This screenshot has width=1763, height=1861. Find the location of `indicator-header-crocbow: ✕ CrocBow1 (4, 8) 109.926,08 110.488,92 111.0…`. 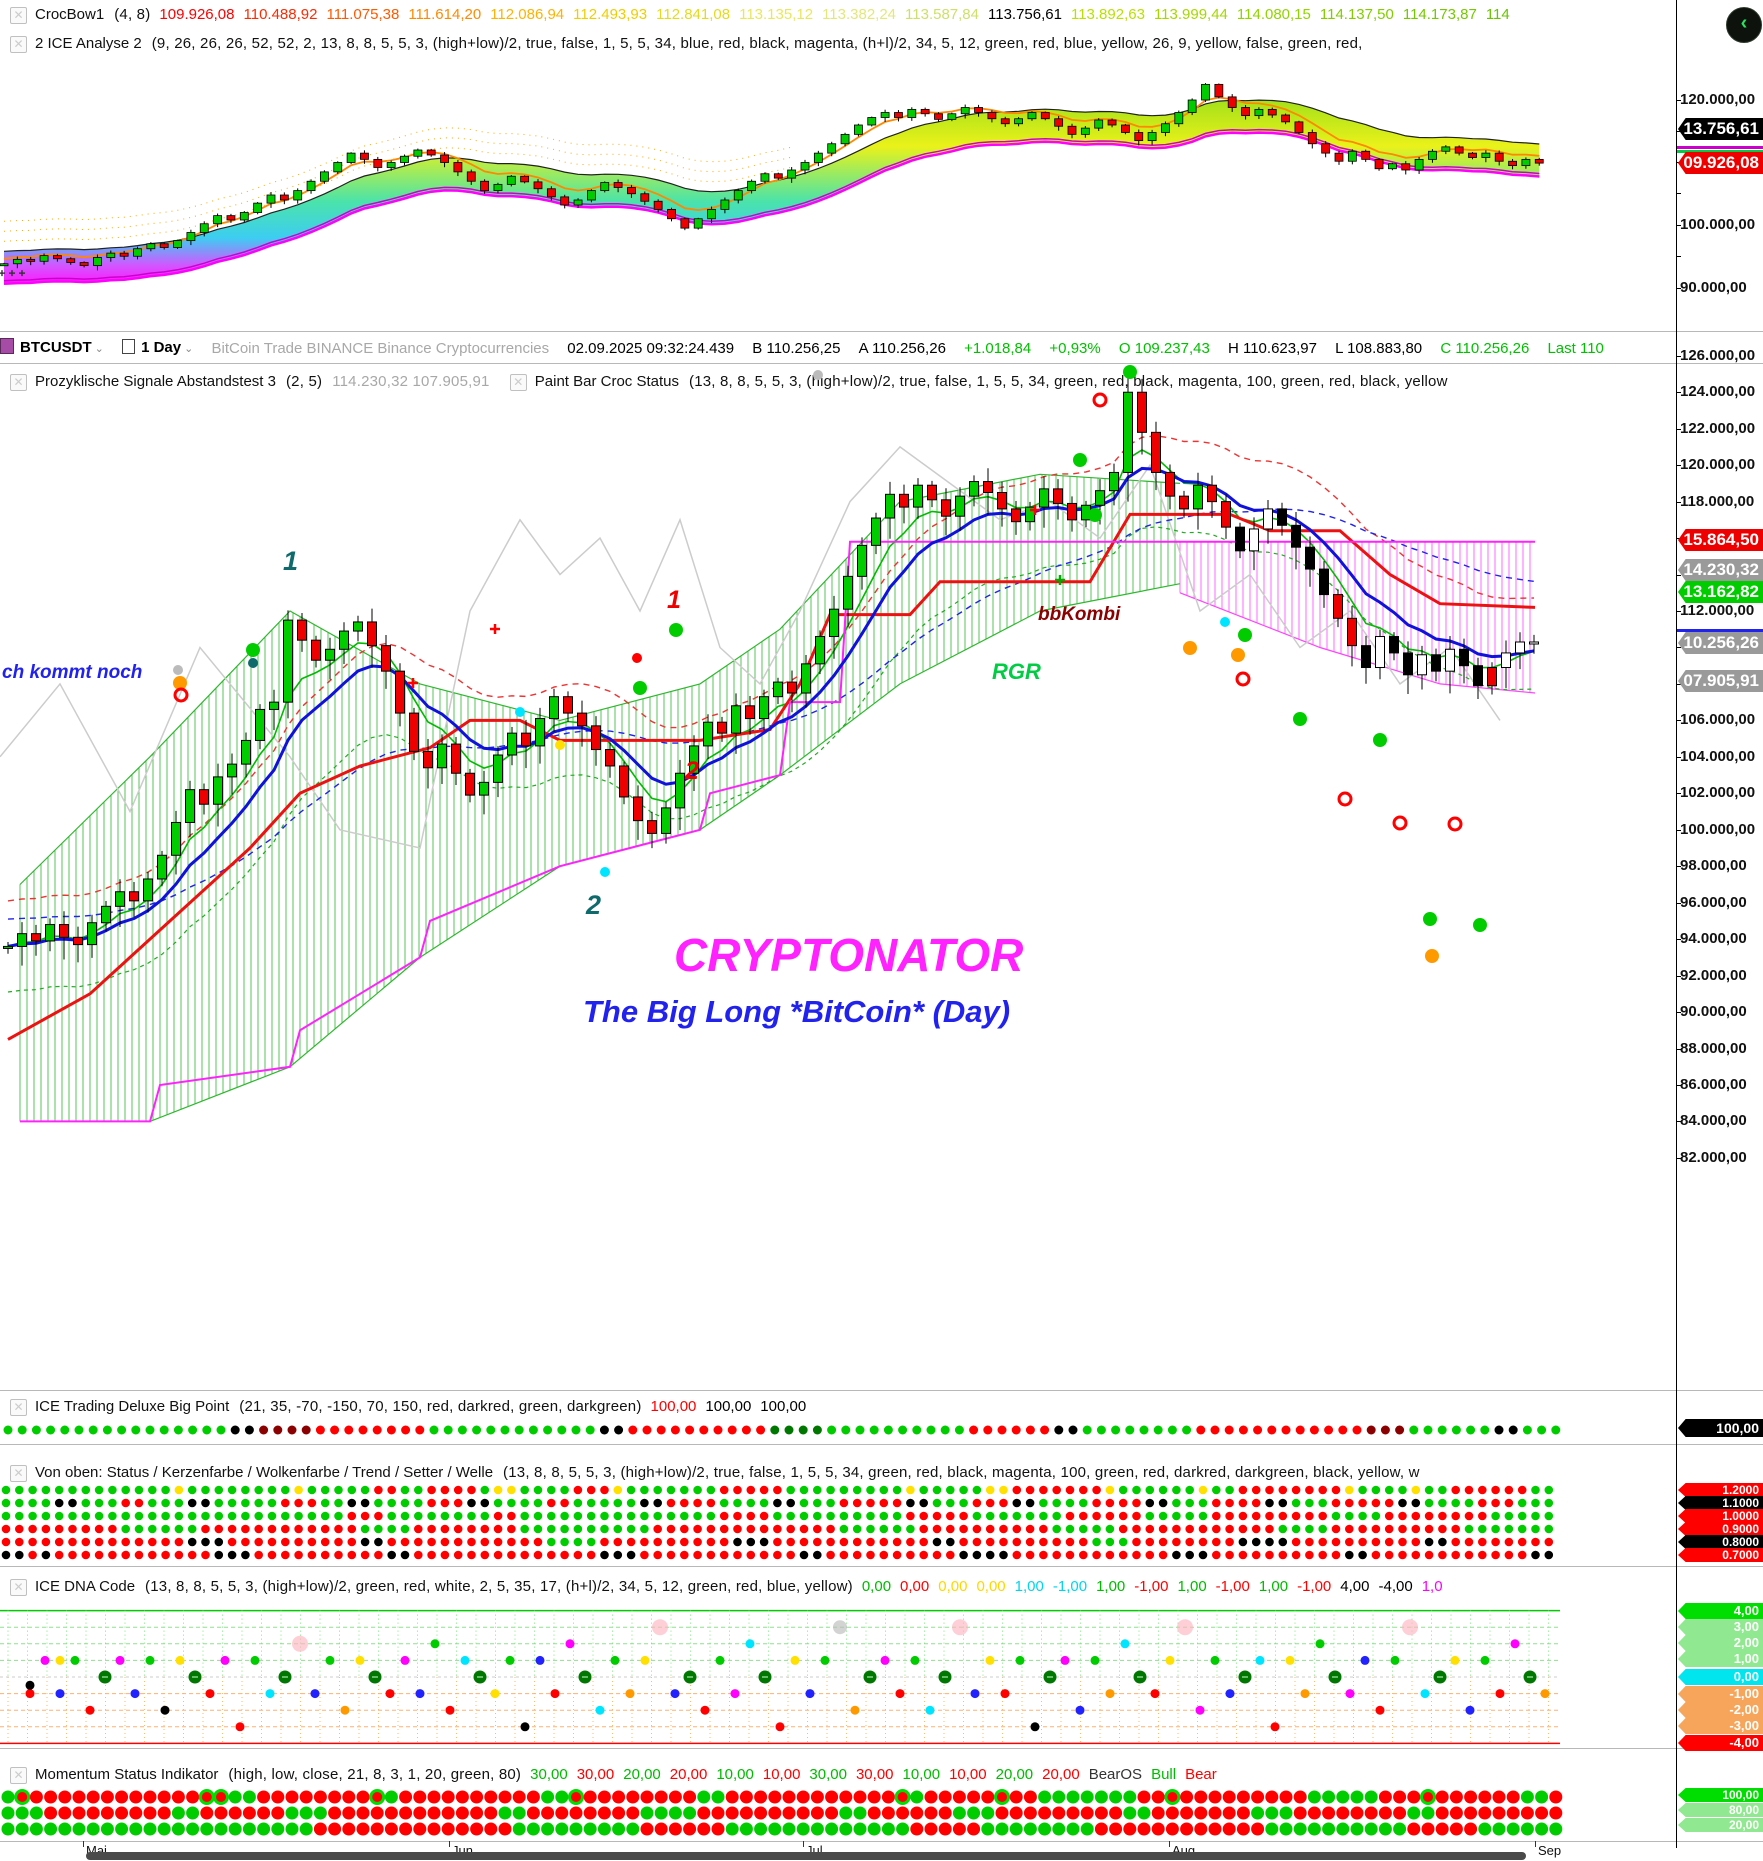

indicator-header-crocbow: ✕ CrocBow1 (4, 8) 109.926,08 110.488,92 111.0… is located at coordinates (838, 14).